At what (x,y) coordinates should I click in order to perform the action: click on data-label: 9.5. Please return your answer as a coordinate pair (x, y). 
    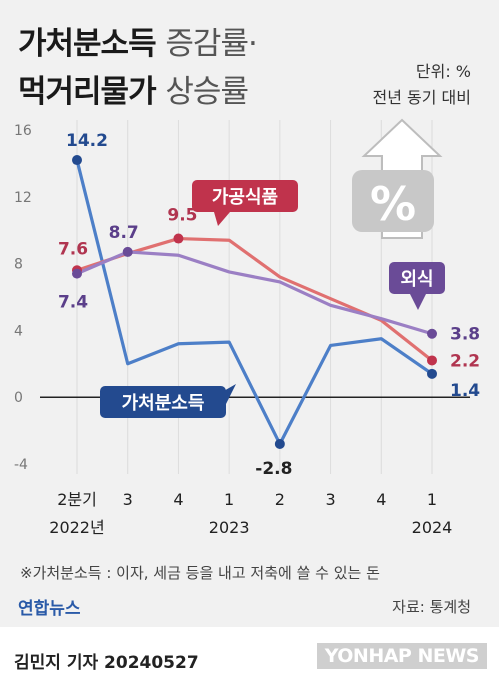
    Looking at the image, I should click on (182, 216).